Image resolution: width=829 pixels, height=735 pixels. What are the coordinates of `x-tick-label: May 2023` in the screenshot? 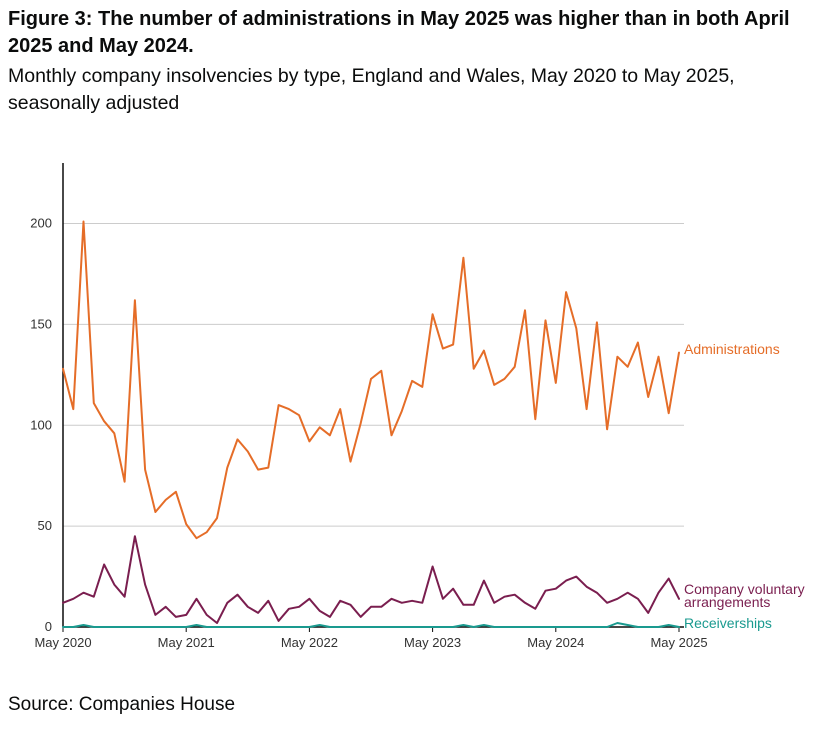 It's located at (432, 642).